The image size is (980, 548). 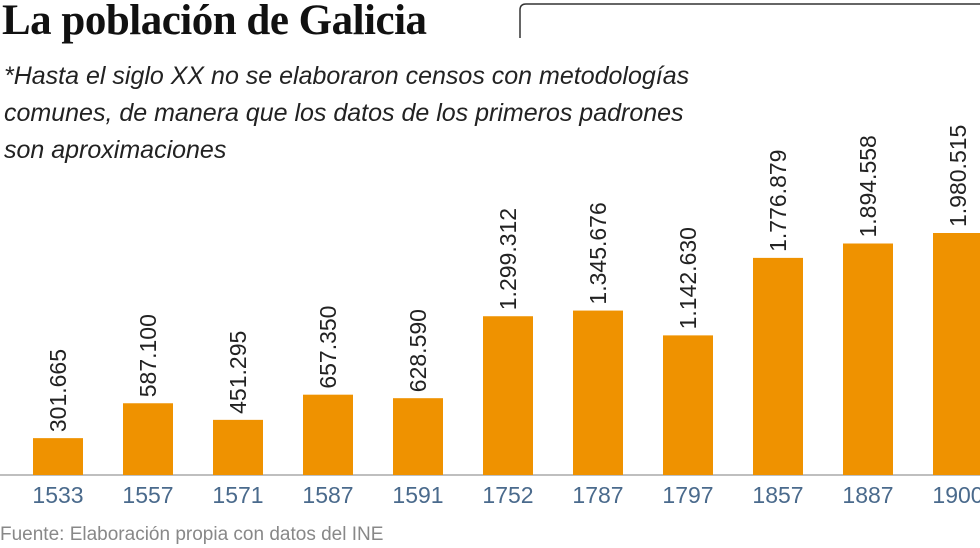 What do you see at coordinates (148, 355) in the screenshot?
I see `value-label: 587.100` at bounding box center [148, 355].